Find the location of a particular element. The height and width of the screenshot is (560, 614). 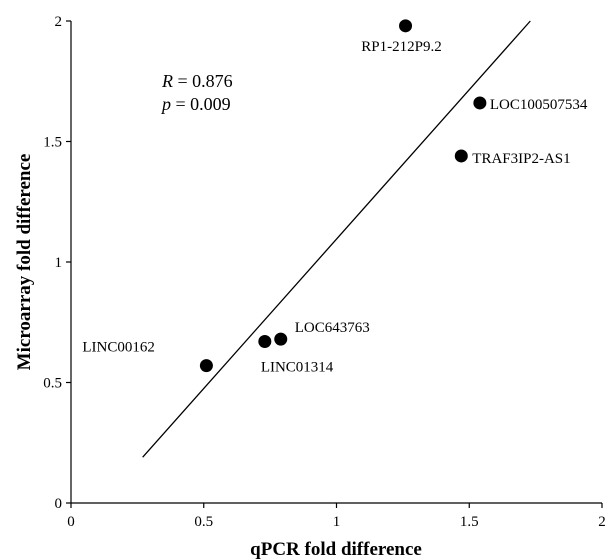

x-axis-title: qPCR fold difference is located at coordinates (336, 549).